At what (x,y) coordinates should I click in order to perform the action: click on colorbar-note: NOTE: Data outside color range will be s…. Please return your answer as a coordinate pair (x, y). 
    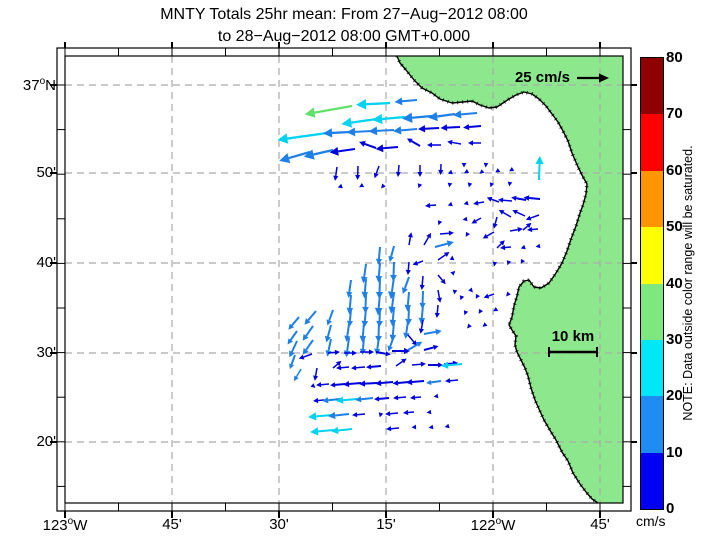
    Looking at the image, I should click on (688, 283).